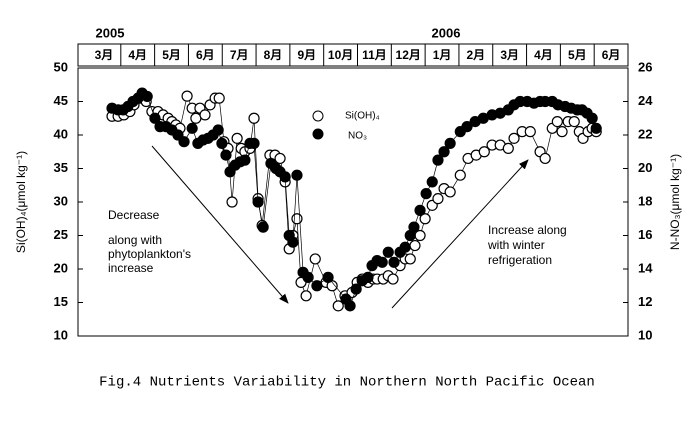 The width and height of the screenshot is (694, 438). I want to click on month-label: 10月, so click(340, 55).